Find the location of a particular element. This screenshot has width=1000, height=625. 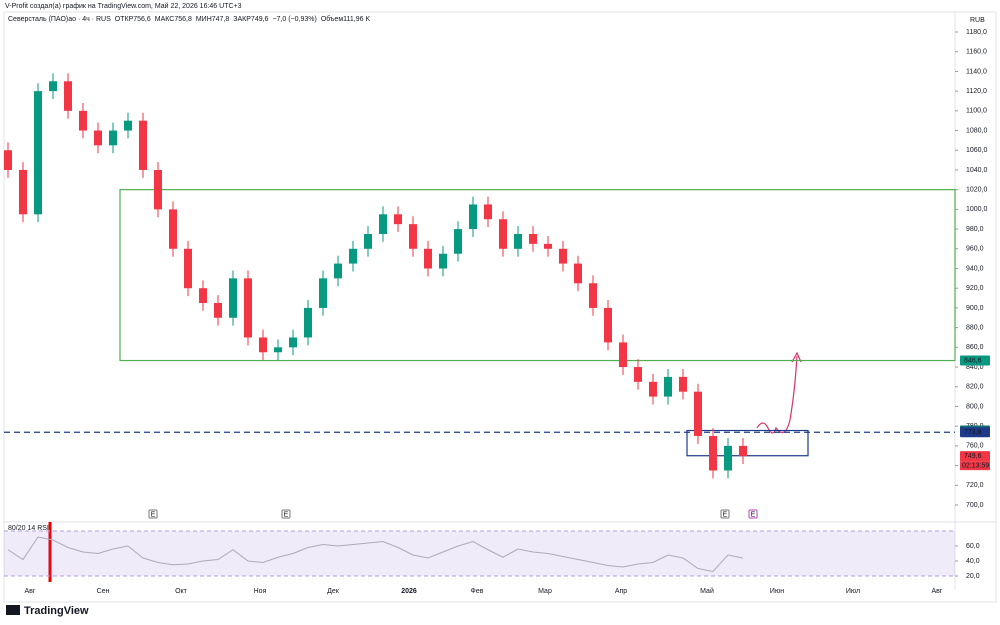

y-tick-label: 860,0 is located at coordinates (975, 347).